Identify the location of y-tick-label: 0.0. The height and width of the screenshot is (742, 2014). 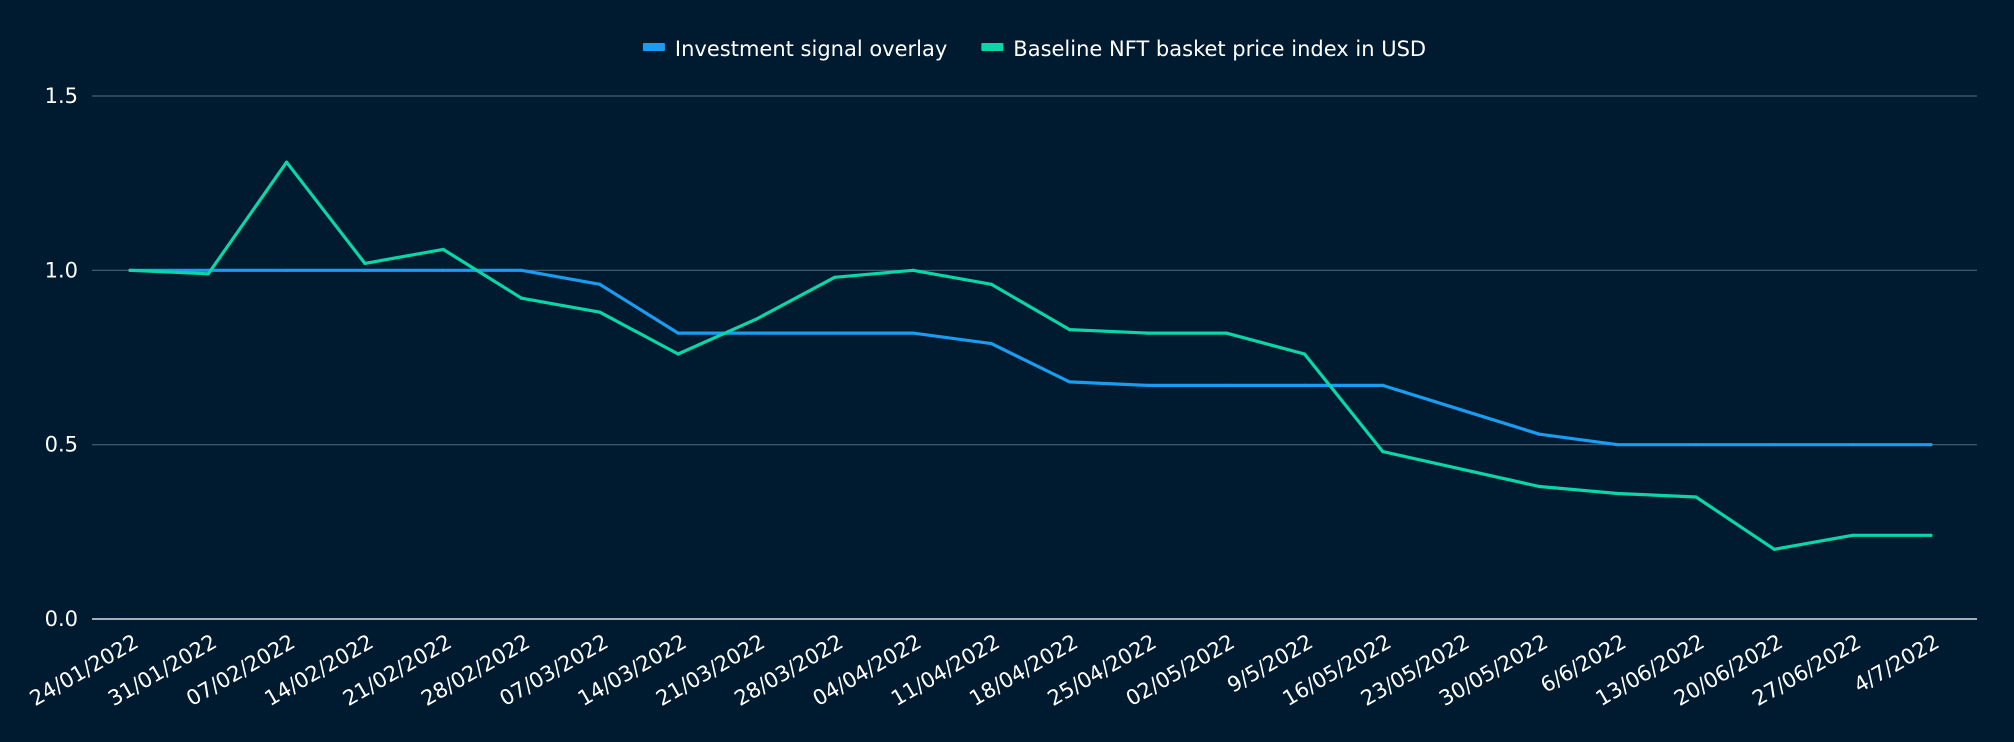
(61, 619).